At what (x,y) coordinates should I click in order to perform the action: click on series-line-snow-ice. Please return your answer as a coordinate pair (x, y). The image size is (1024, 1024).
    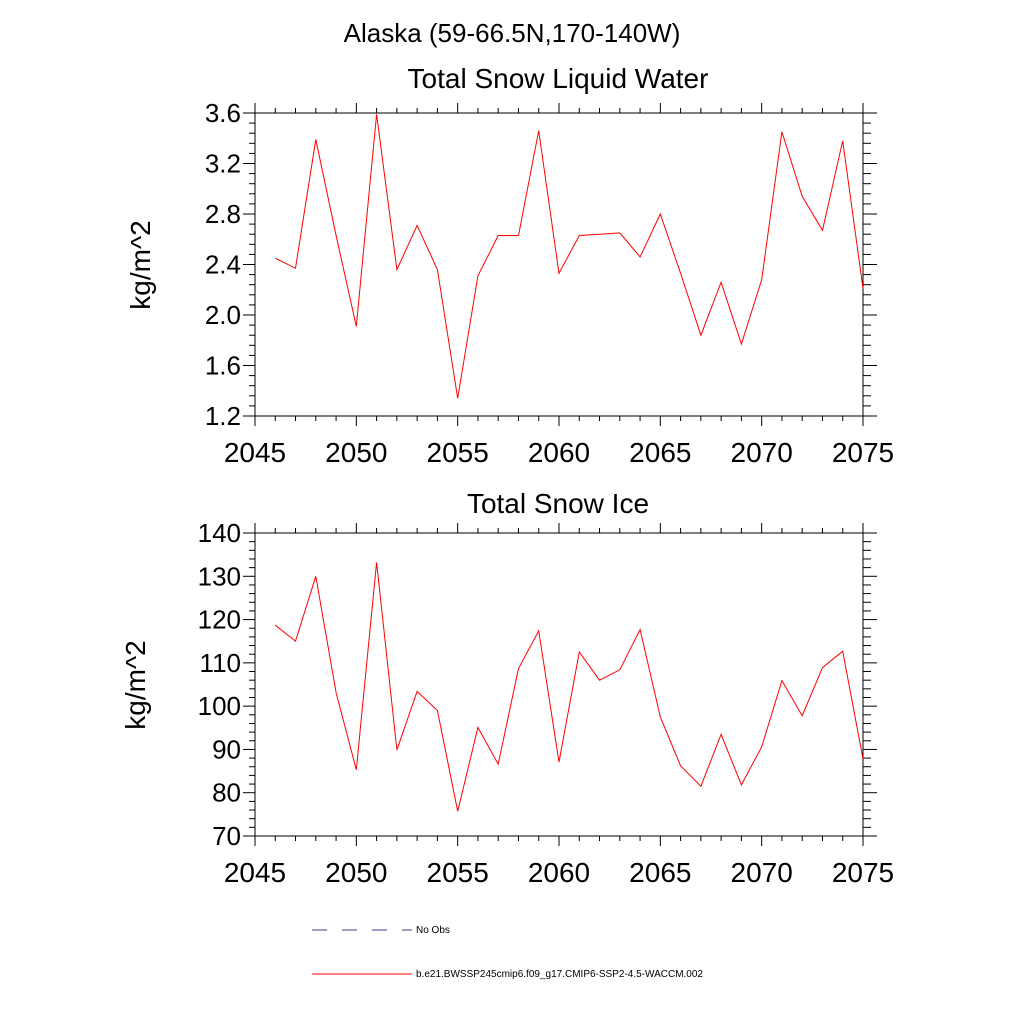
    Looking at the image, I should click on (569, 687).